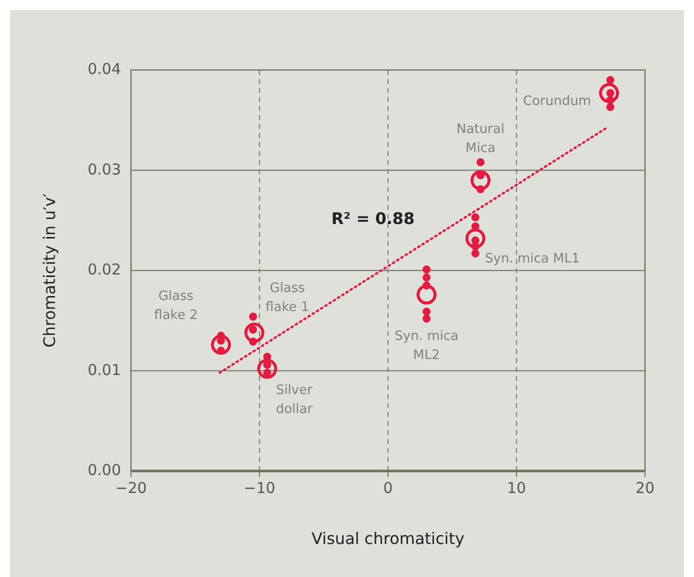 This screenshot has width=694, height=577. I want to click on y-tick-label: 0.04, so click(104, 69).